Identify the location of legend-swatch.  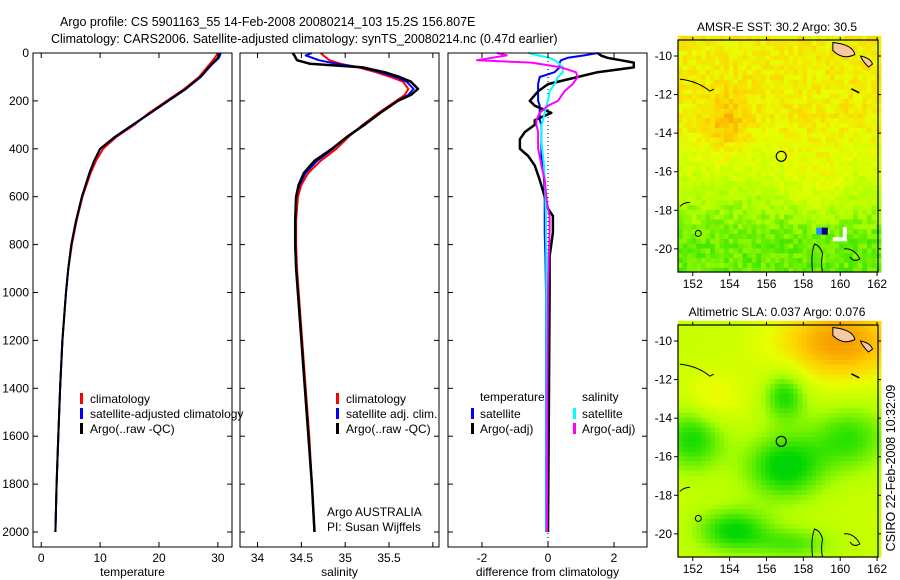
(472, 428).